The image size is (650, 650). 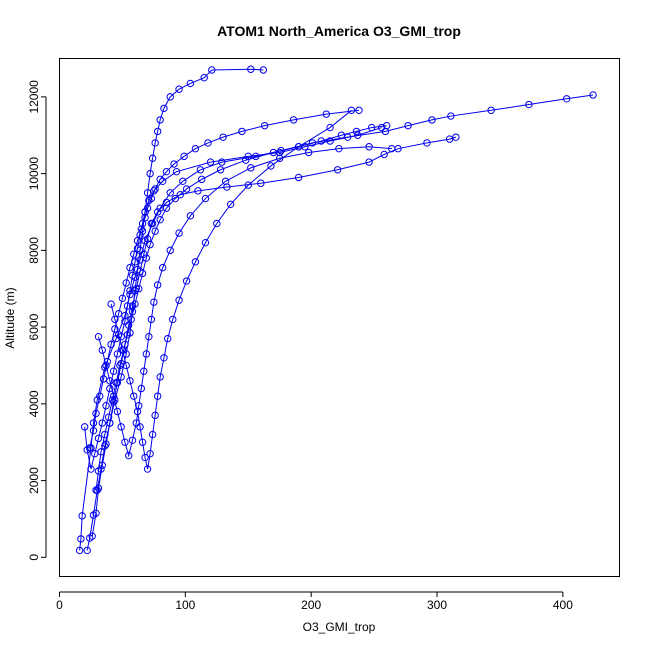 I want to click on y-tick-label: 8000, so click(x=34, y=250).